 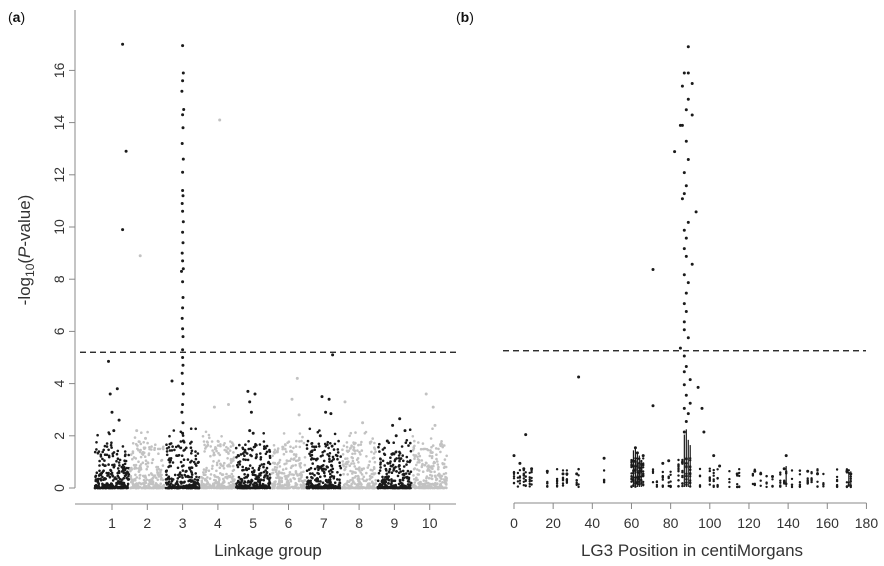 What do you see at coordinates (710, 523) in the screenshot?
I see `x-tick-label-b: 100` at bounding box center [710, 523].